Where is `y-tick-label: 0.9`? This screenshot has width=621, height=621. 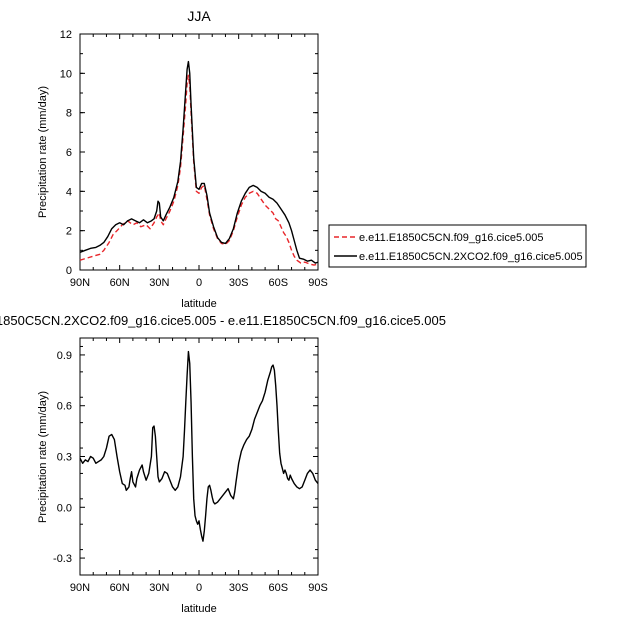
y-tick-label: 0.9 is located at coordinates (64, 356).